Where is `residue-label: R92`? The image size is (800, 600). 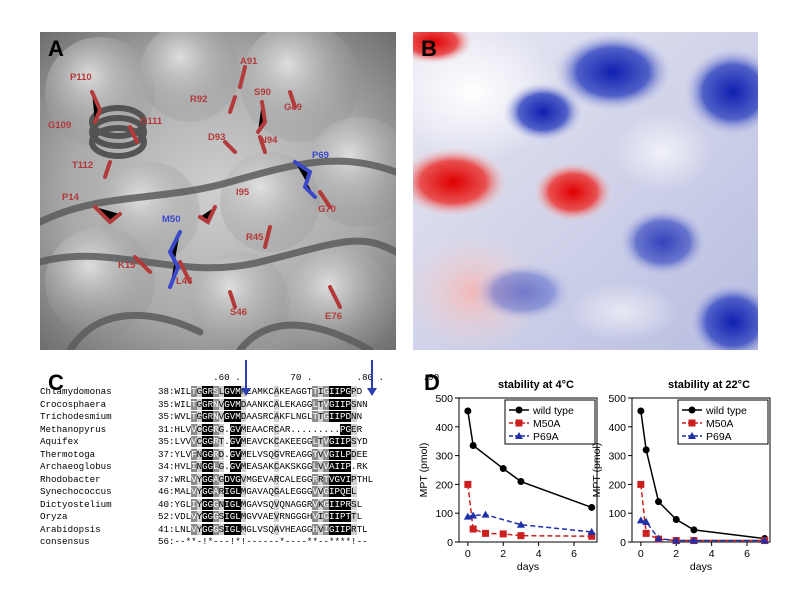
residue-label: R92 is located at coordinates (199, 99).